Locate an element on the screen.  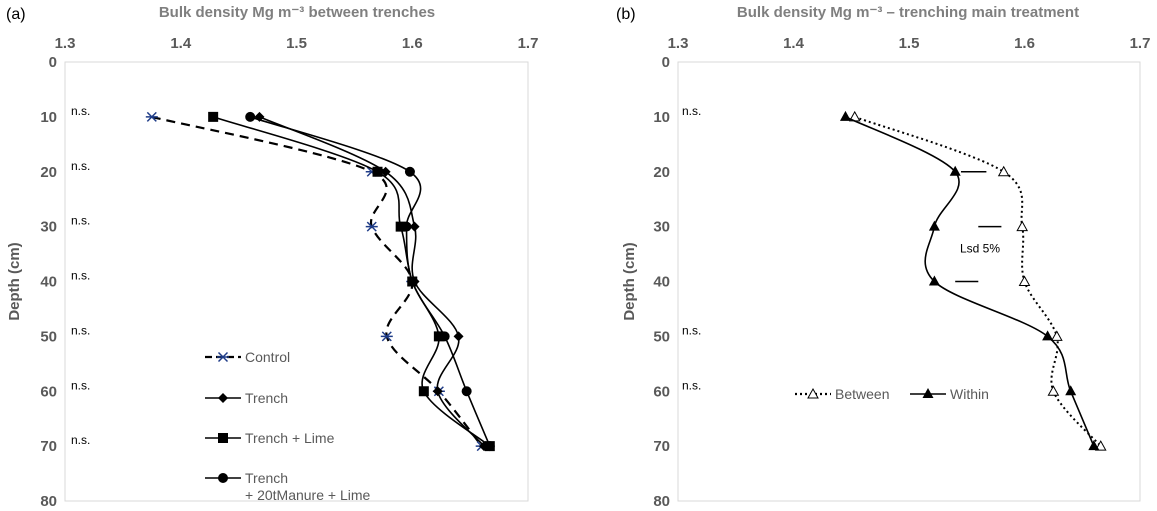
legend-label: Control is located at coordinates (267, 357).